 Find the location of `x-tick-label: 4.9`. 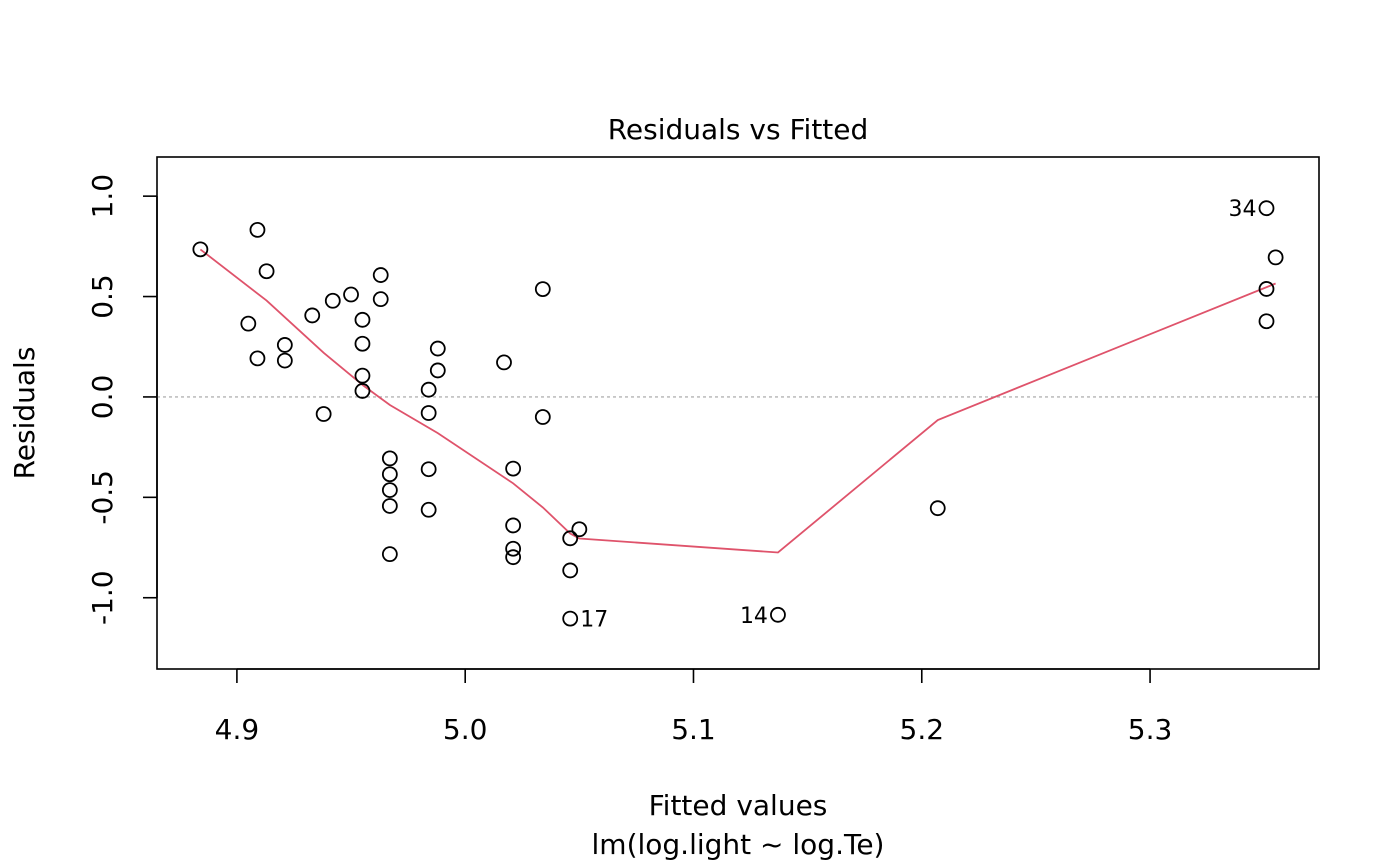

x-tick-label: 4.9 is located at coordinates (237, 729).